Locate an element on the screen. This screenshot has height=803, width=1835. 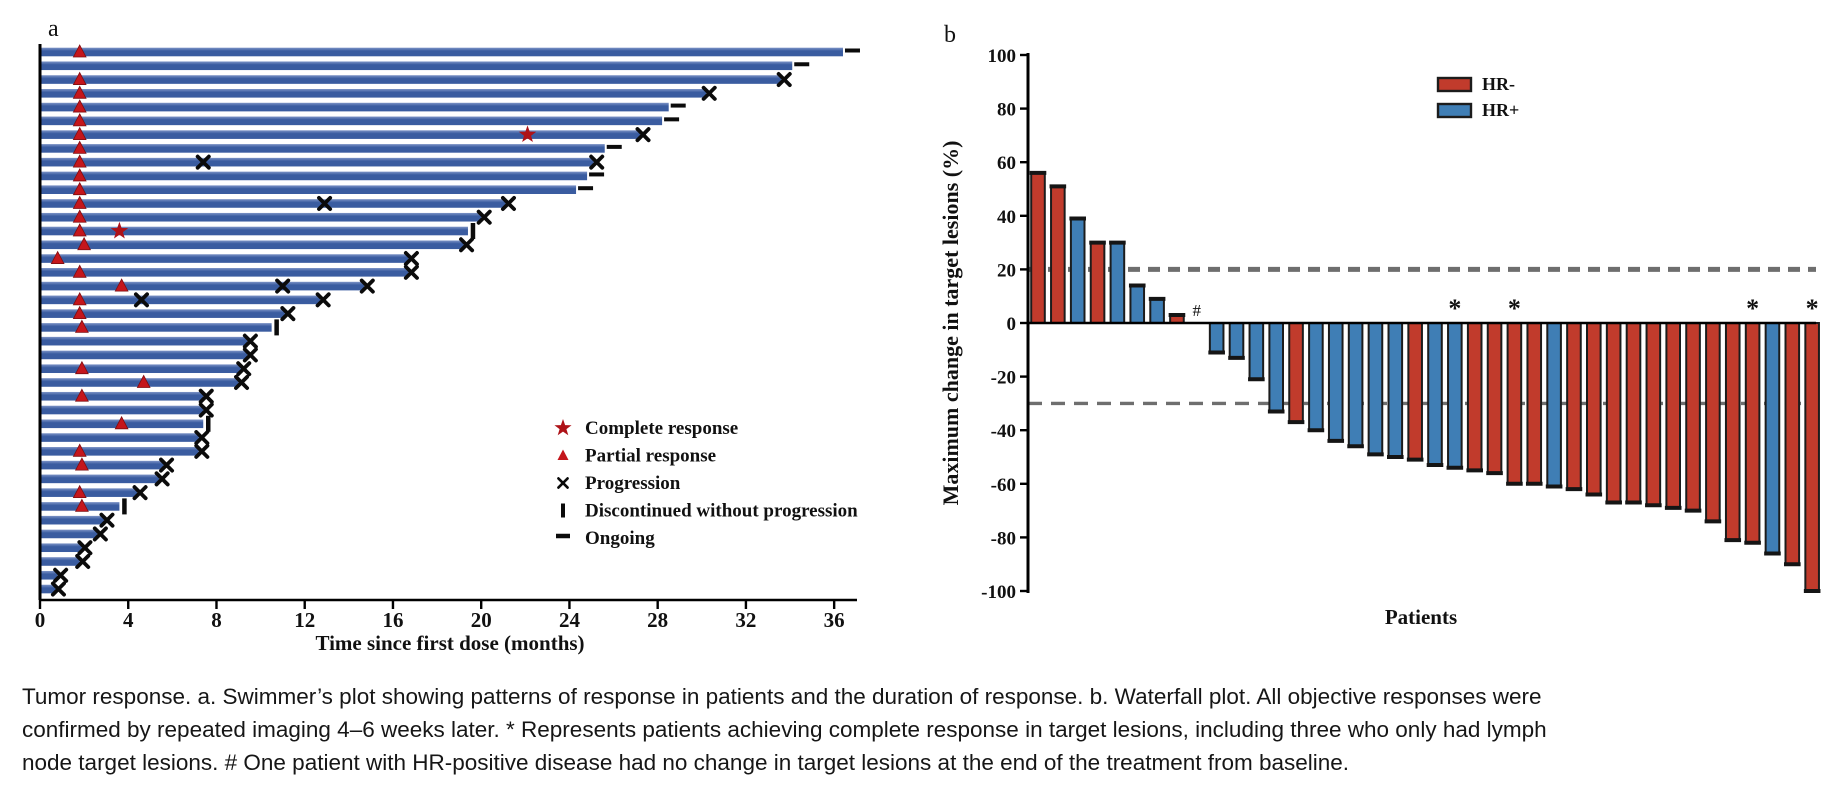
waterfall-bar-3-HR+ is located at coordinates (1077, 270).